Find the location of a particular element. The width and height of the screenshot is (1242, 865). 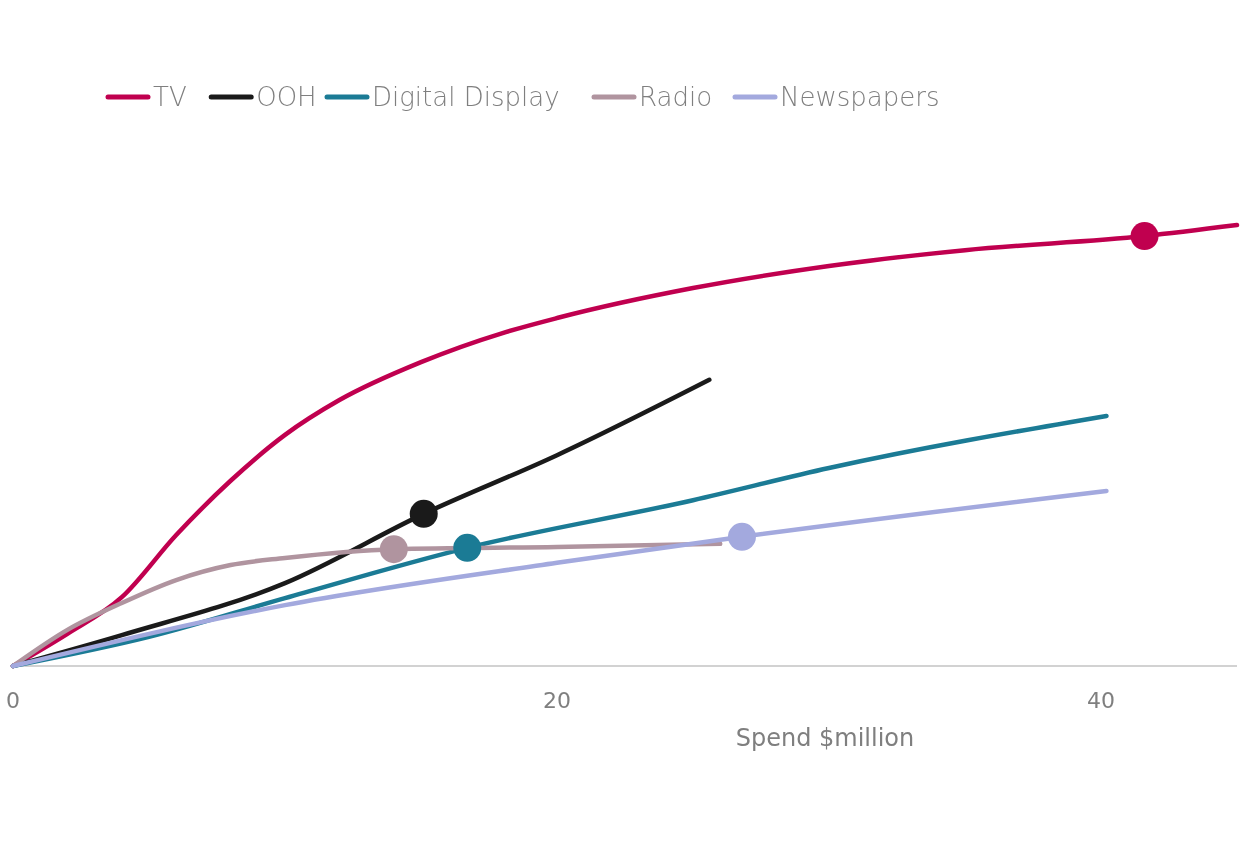

x-tick-label: 40 is located at coordinates (1101, 700).